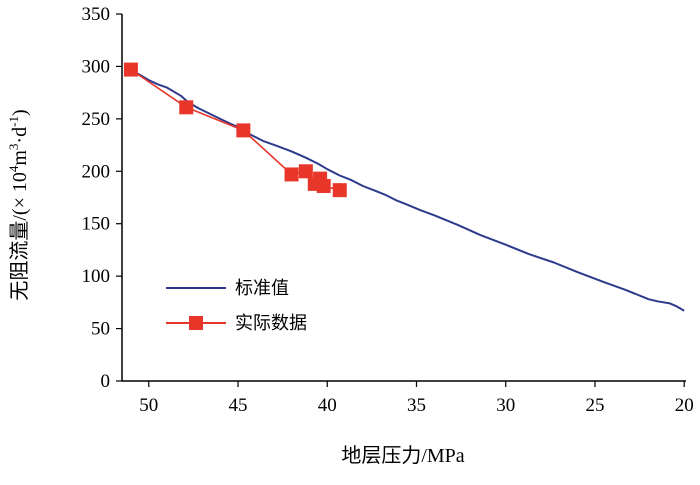 The width and height of the screenshot is (700, 485). Describe the element at coordinates (236, 305) in the screenshot. I see `legend: 标准值 实际数据` at that location.